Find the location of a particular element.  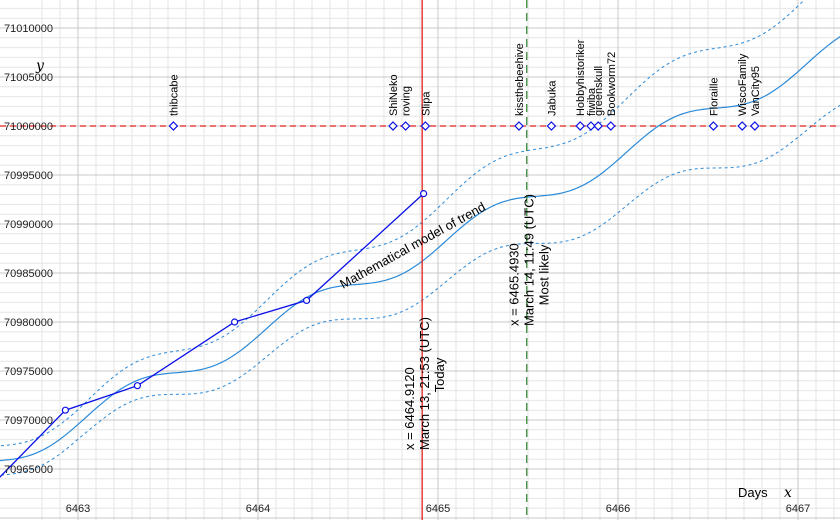

guess-label-vancity95: VanCity95 is located at coordinates (756, 91).